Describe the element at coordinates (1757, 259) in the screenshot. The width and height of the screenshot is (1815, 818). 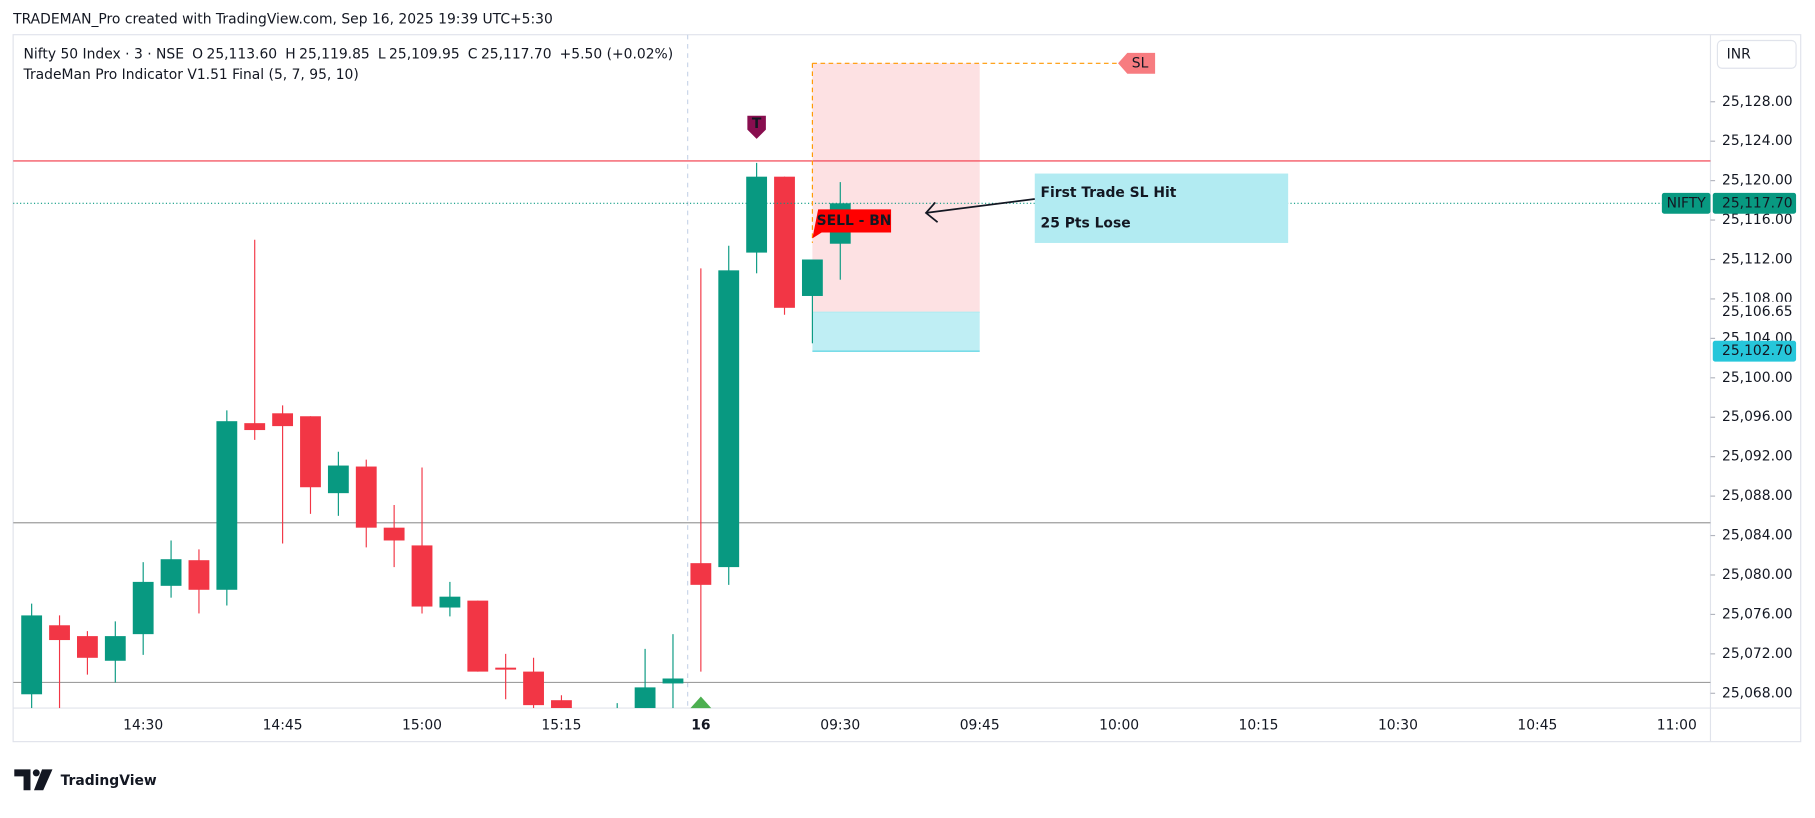
I see `y-tick-label: 25,112.00` at that location.